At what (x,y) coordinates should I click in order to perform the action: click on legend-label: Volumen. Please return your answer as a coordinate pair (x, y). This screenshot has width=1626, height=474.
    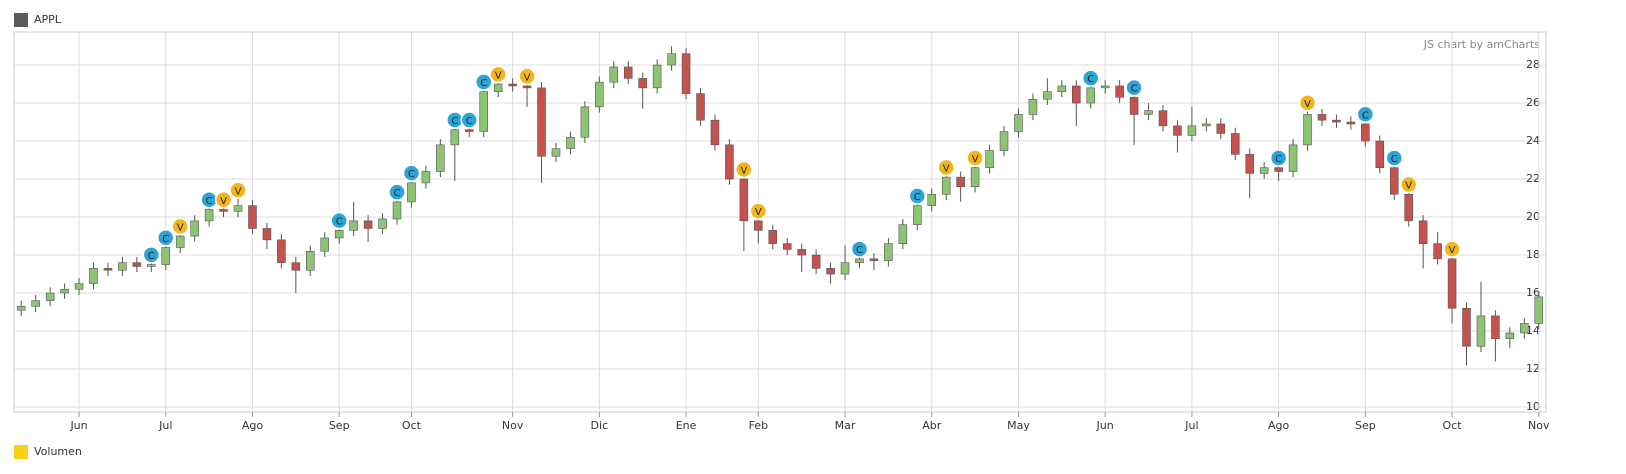
    Looking at the image, I should click on (58, 451).